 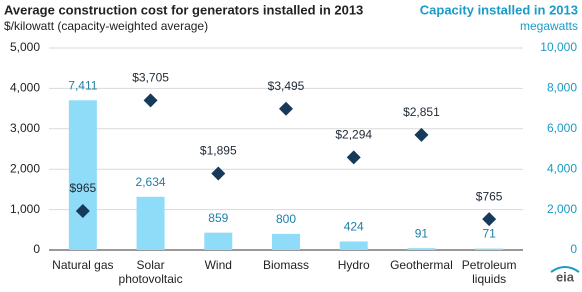 I want to click on y-tick-label: 5,000, so click(x=25, y=47).